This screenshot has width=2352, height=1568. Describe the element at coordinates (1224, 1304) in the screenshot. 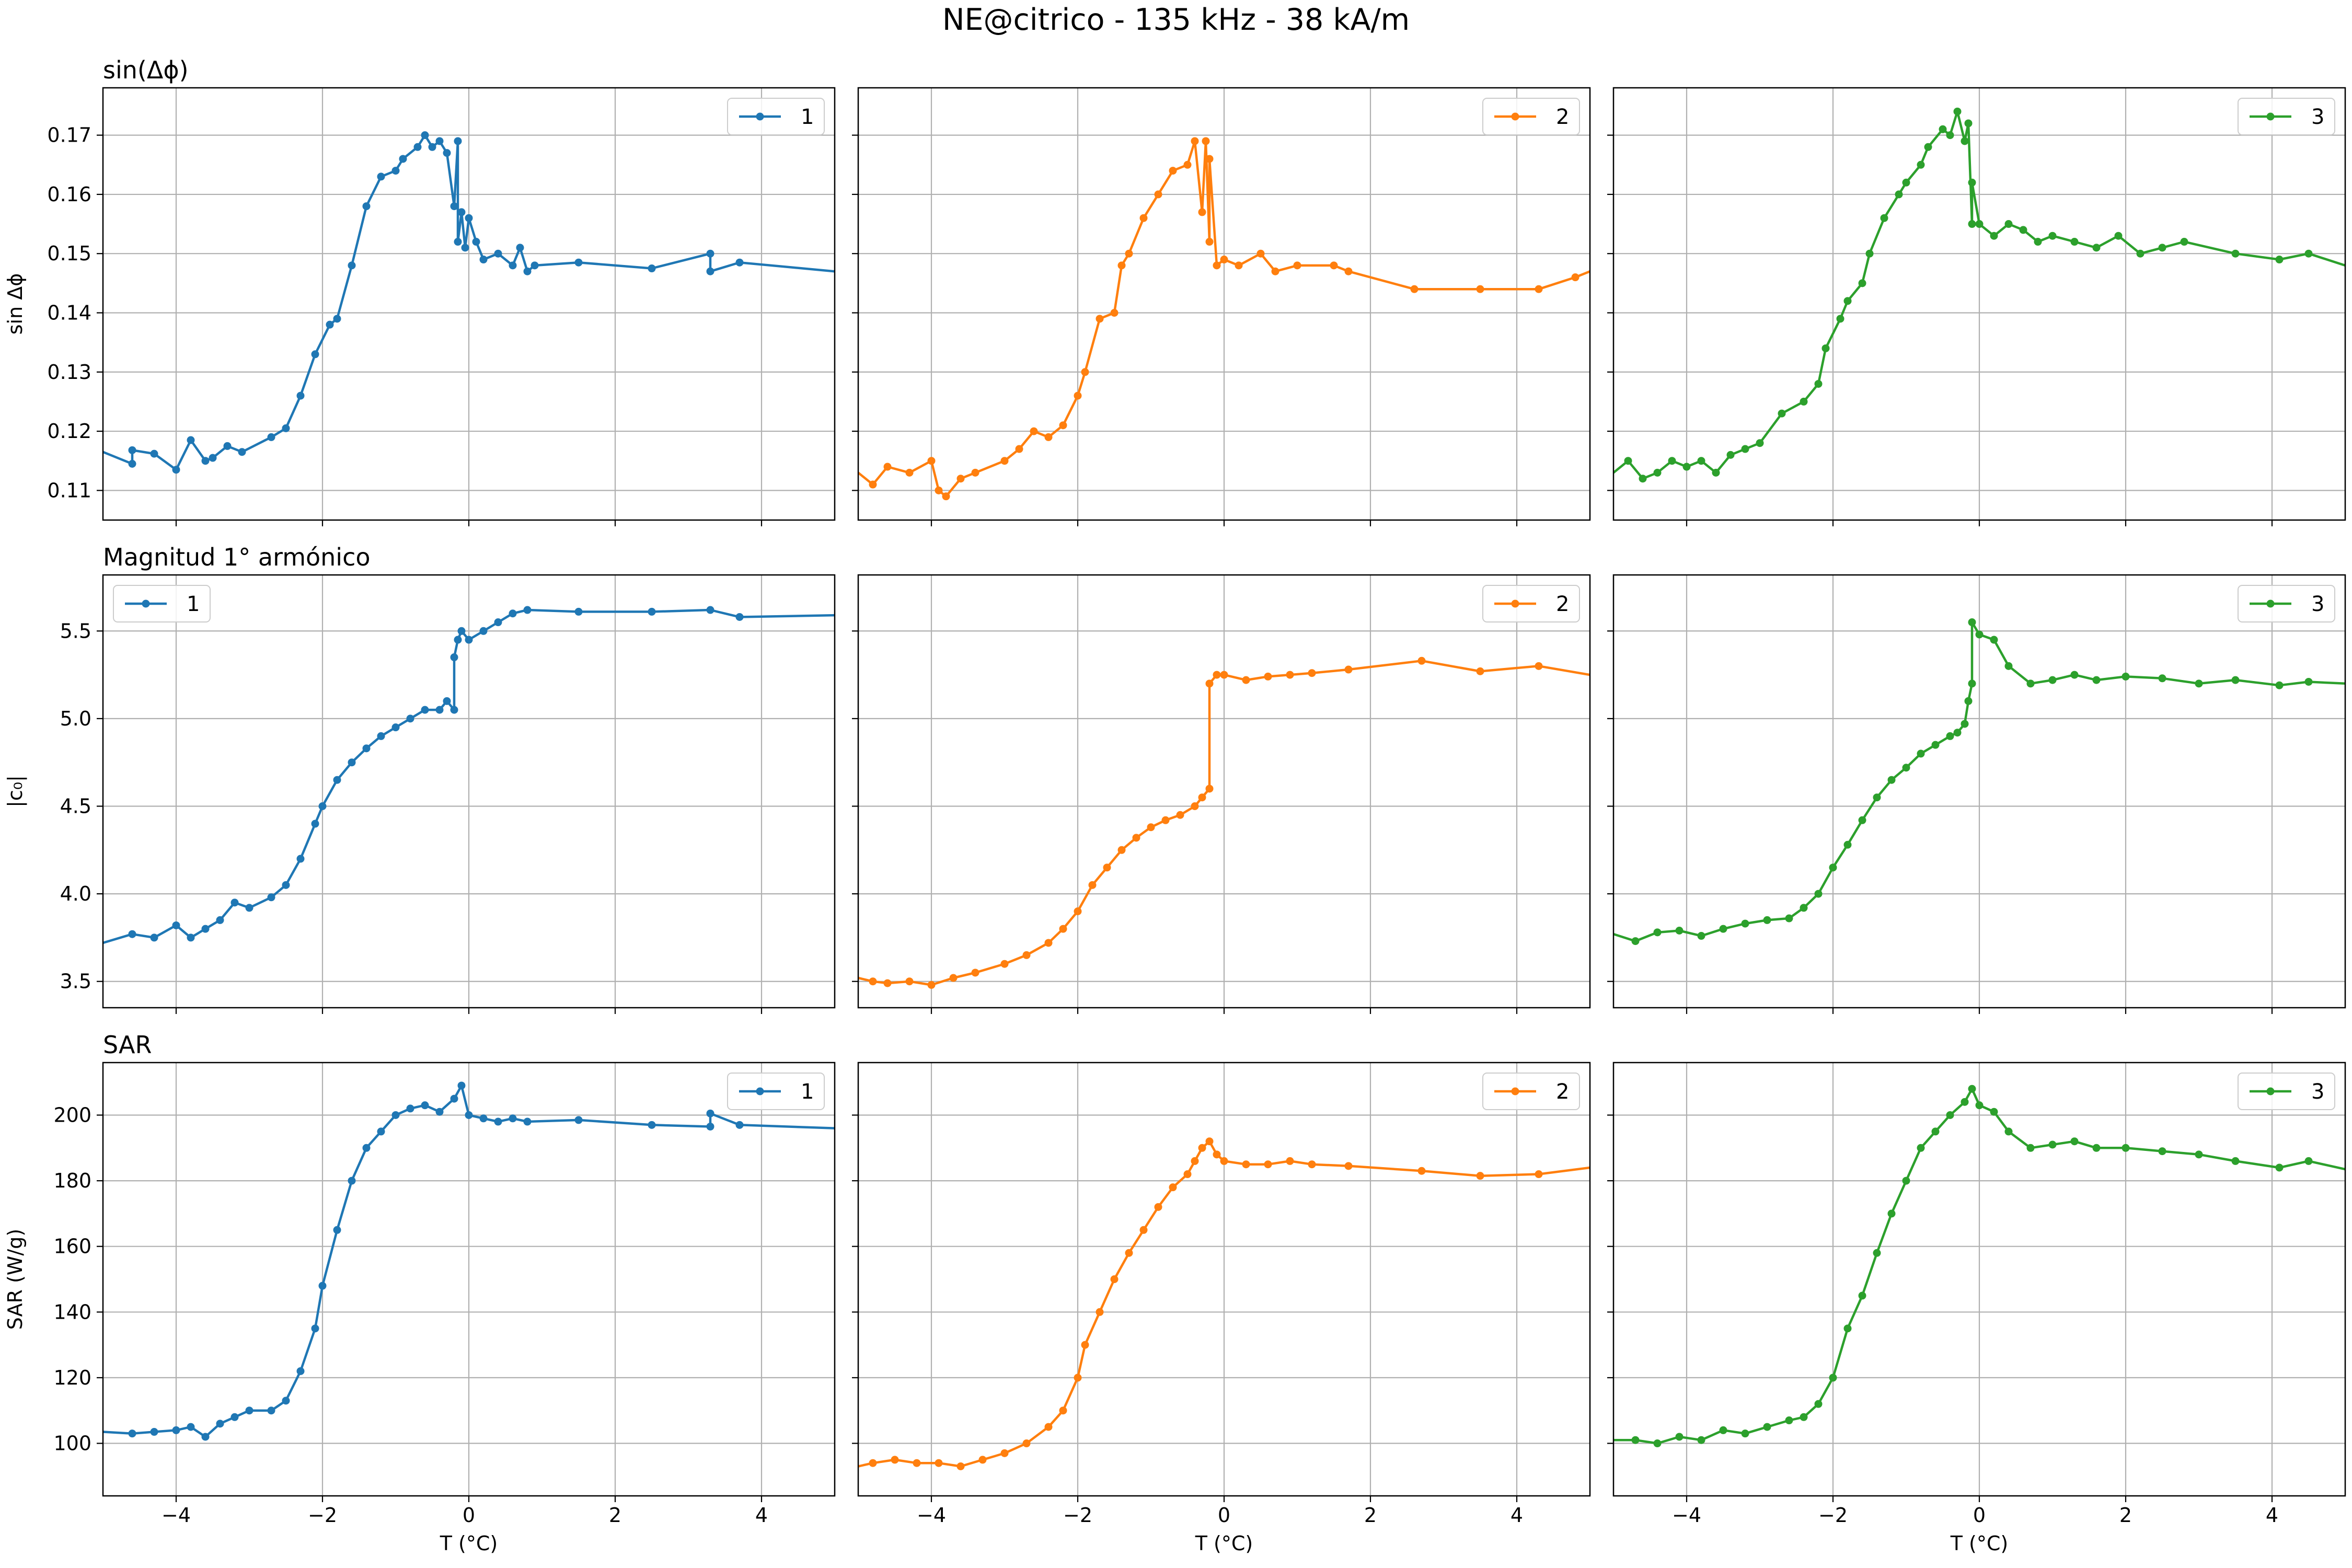

I see `series-line` at that location.